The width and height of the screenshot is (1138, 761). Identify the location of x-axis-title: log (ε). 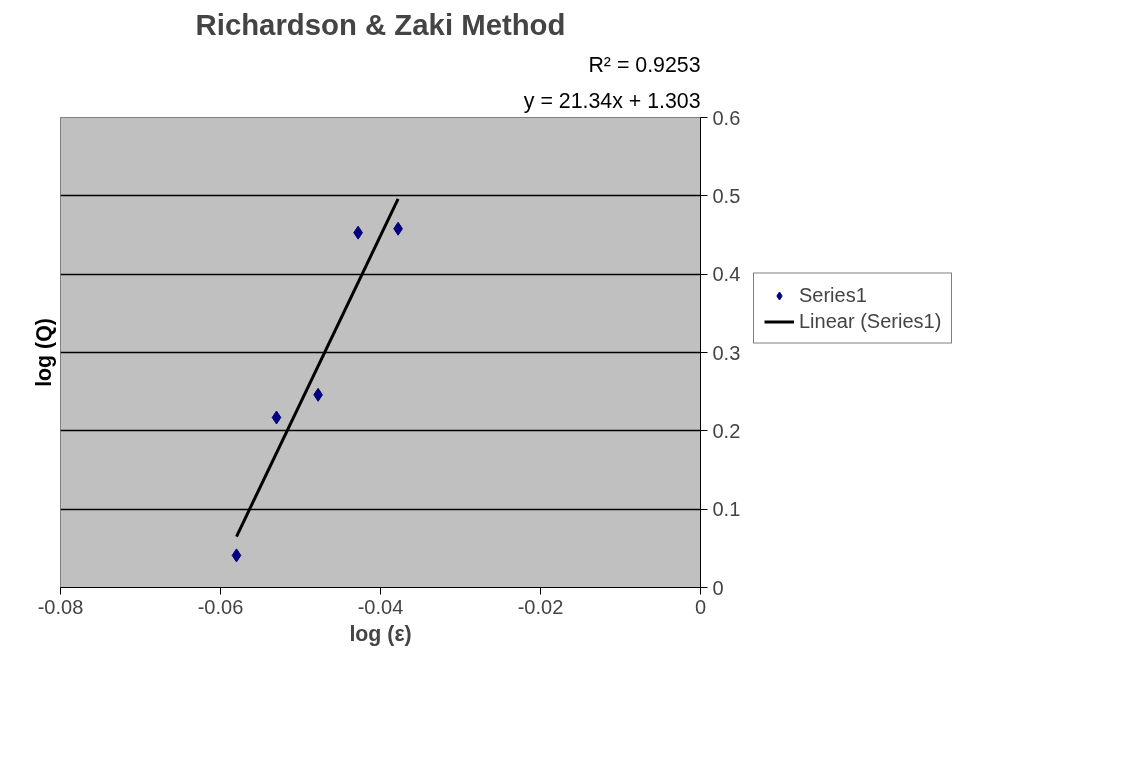
(380, 633).